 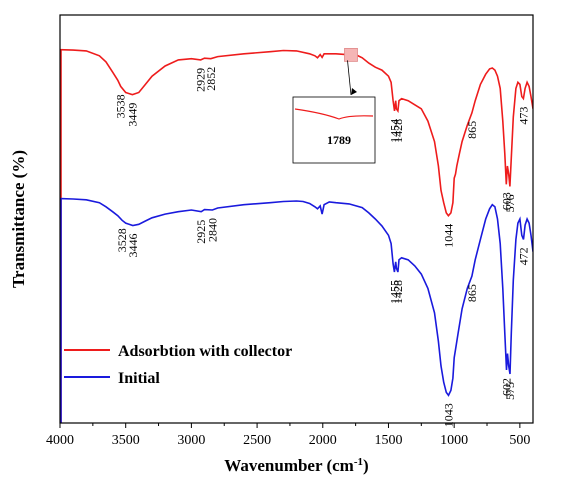 What do you see at coordinates (18, 219) in the screenshot?
I see `y-axis-title: Transmittance (%)` at bounding box center [18, 219].